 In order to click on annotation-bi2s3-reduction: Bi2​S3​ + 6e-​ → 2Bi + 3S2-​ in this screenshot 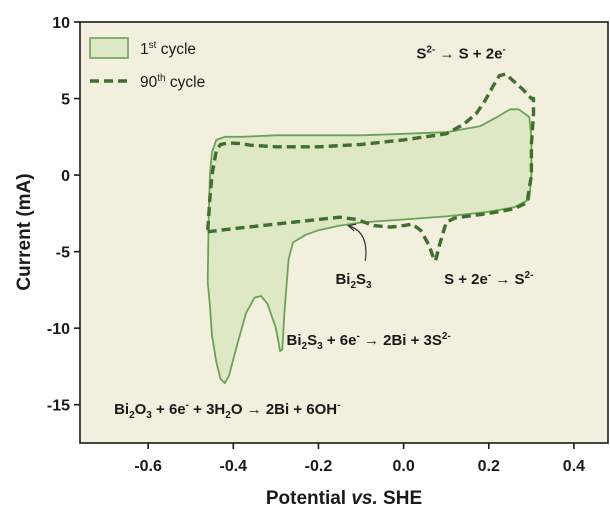, I will do `click(369, 341)`.